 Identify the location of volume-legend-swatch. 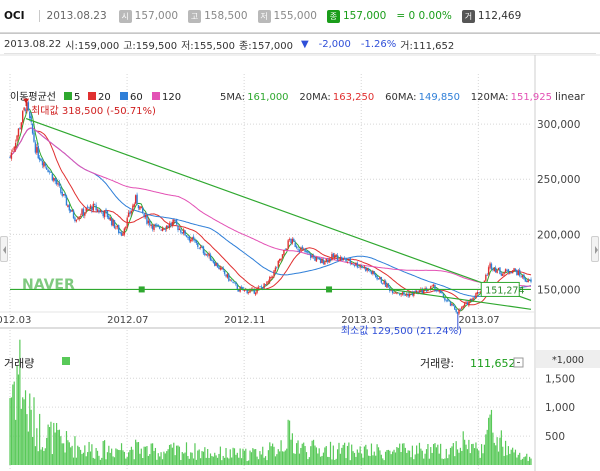
(66, 361).